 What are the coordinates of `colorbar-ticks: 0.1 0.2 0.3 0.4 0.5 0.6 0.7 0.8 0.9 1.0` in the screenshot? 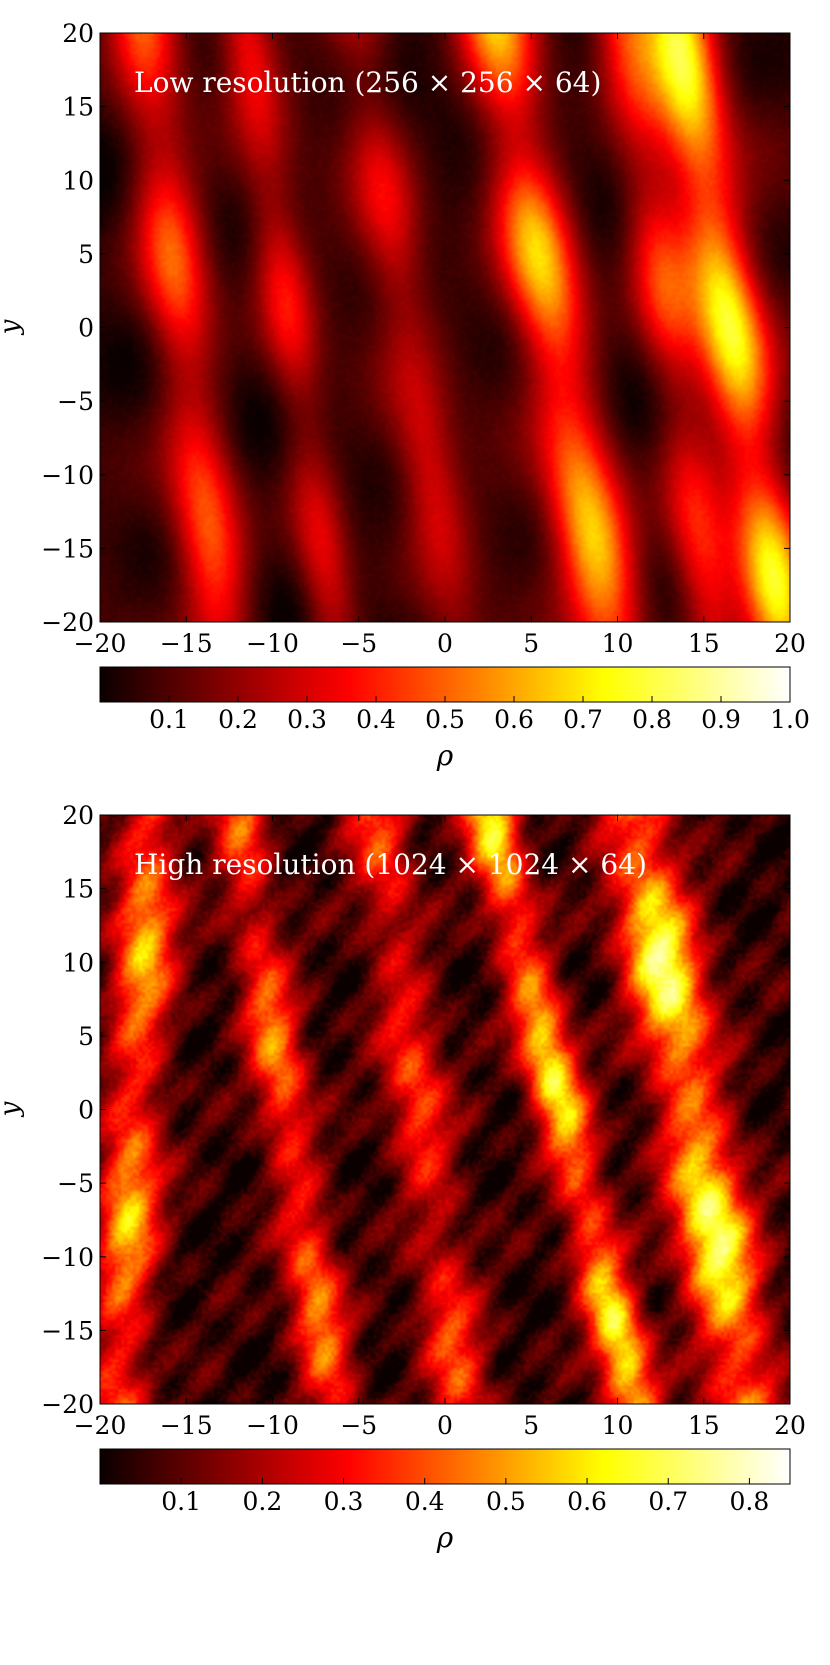 It's located at (479, 715).